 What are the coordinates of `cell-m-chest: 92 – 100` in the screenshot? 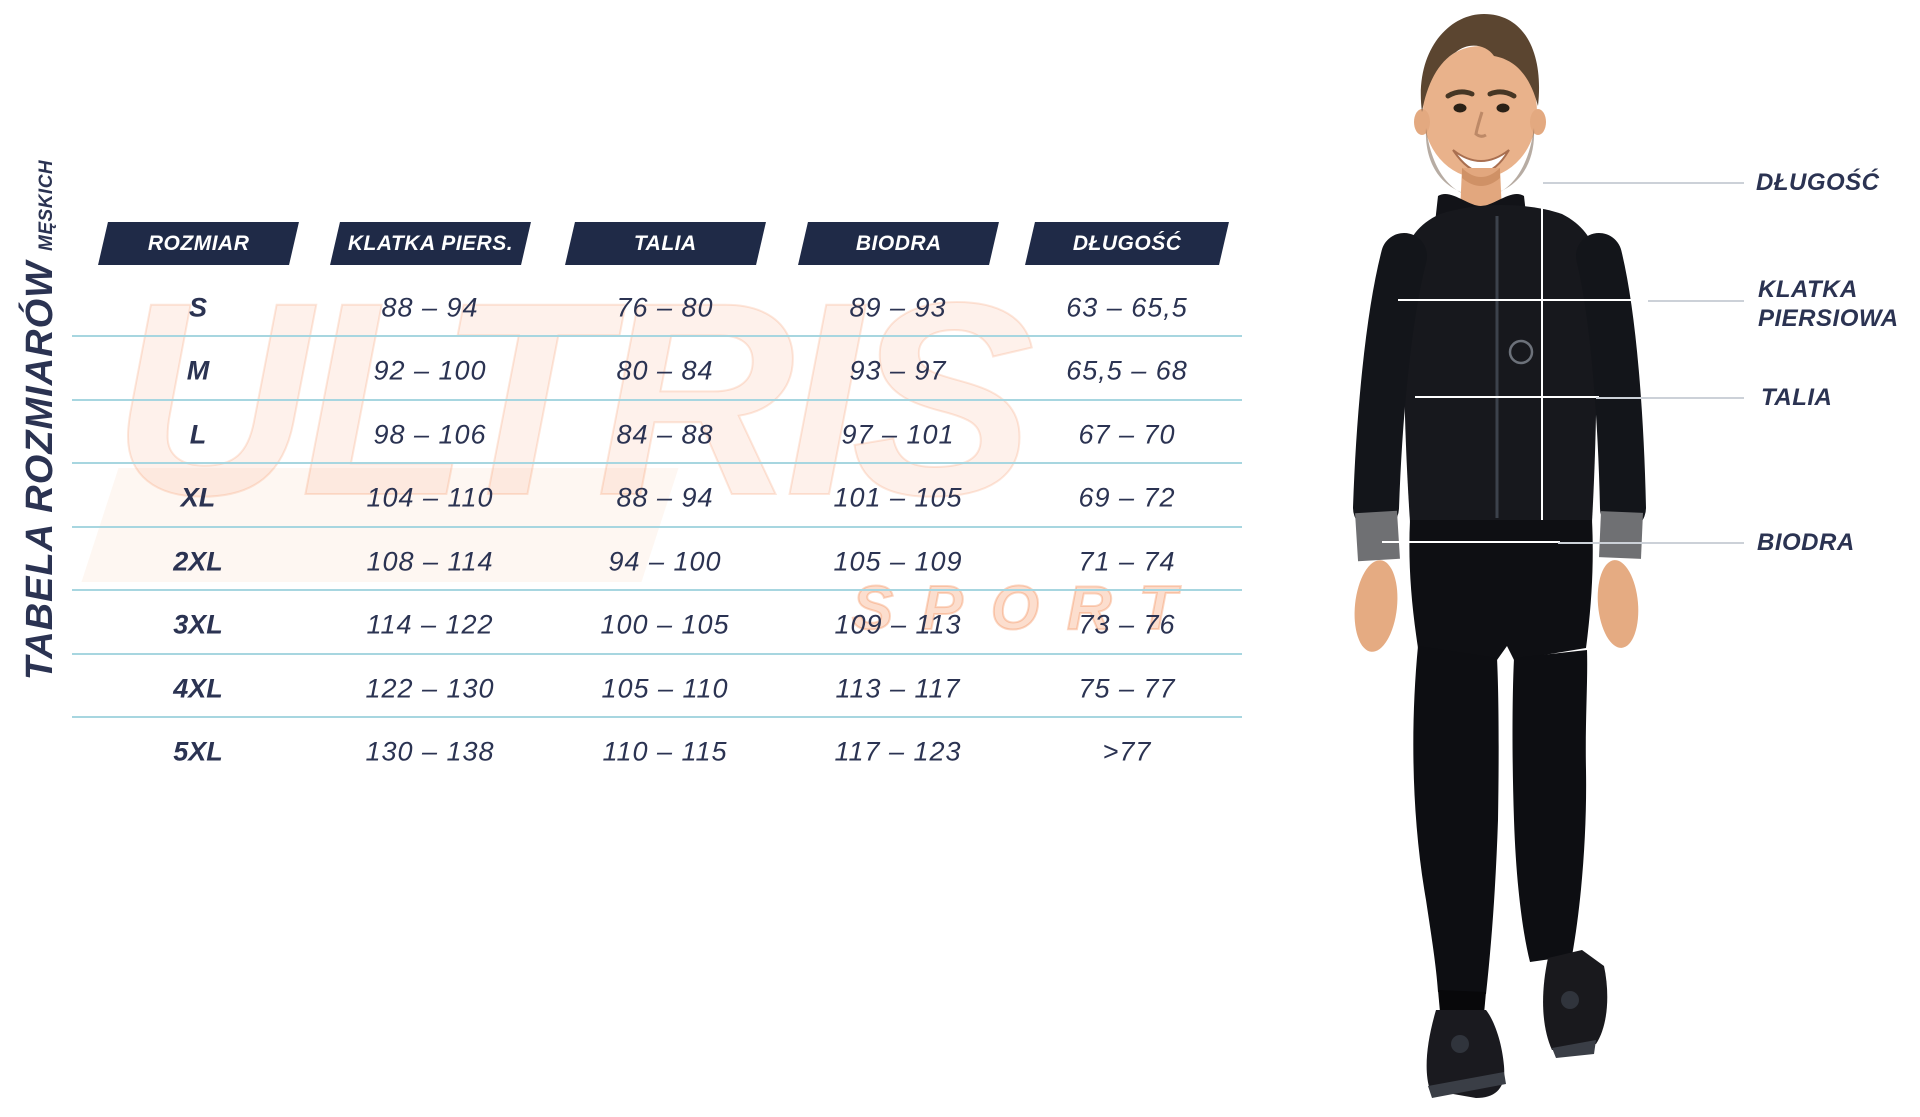 It's located at (430, 370).